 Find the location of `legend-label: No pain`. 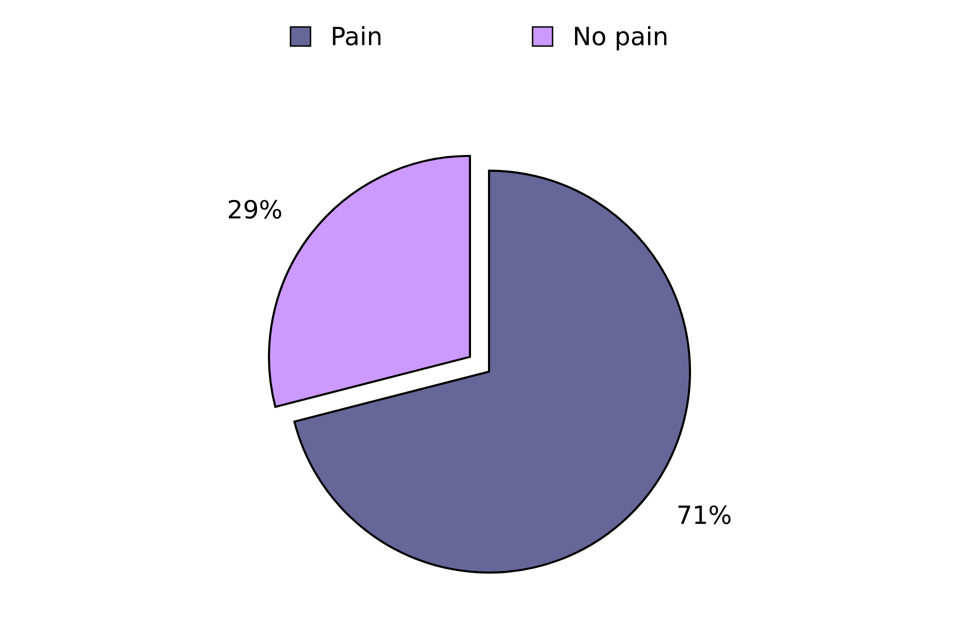

legend-label: No pain is located at coordinates (620, 38).